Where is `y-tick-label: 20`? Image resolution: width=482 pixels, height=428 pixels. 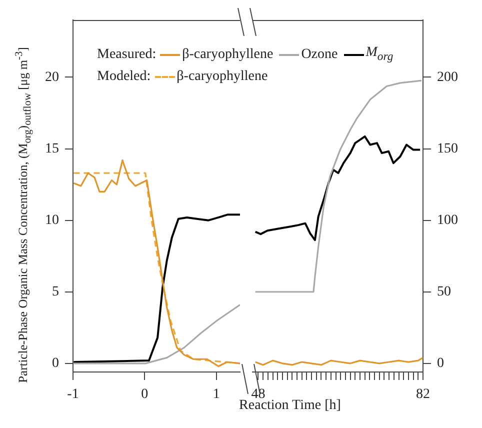 y-tick-label: 20 is located at coordinates (52, 77).